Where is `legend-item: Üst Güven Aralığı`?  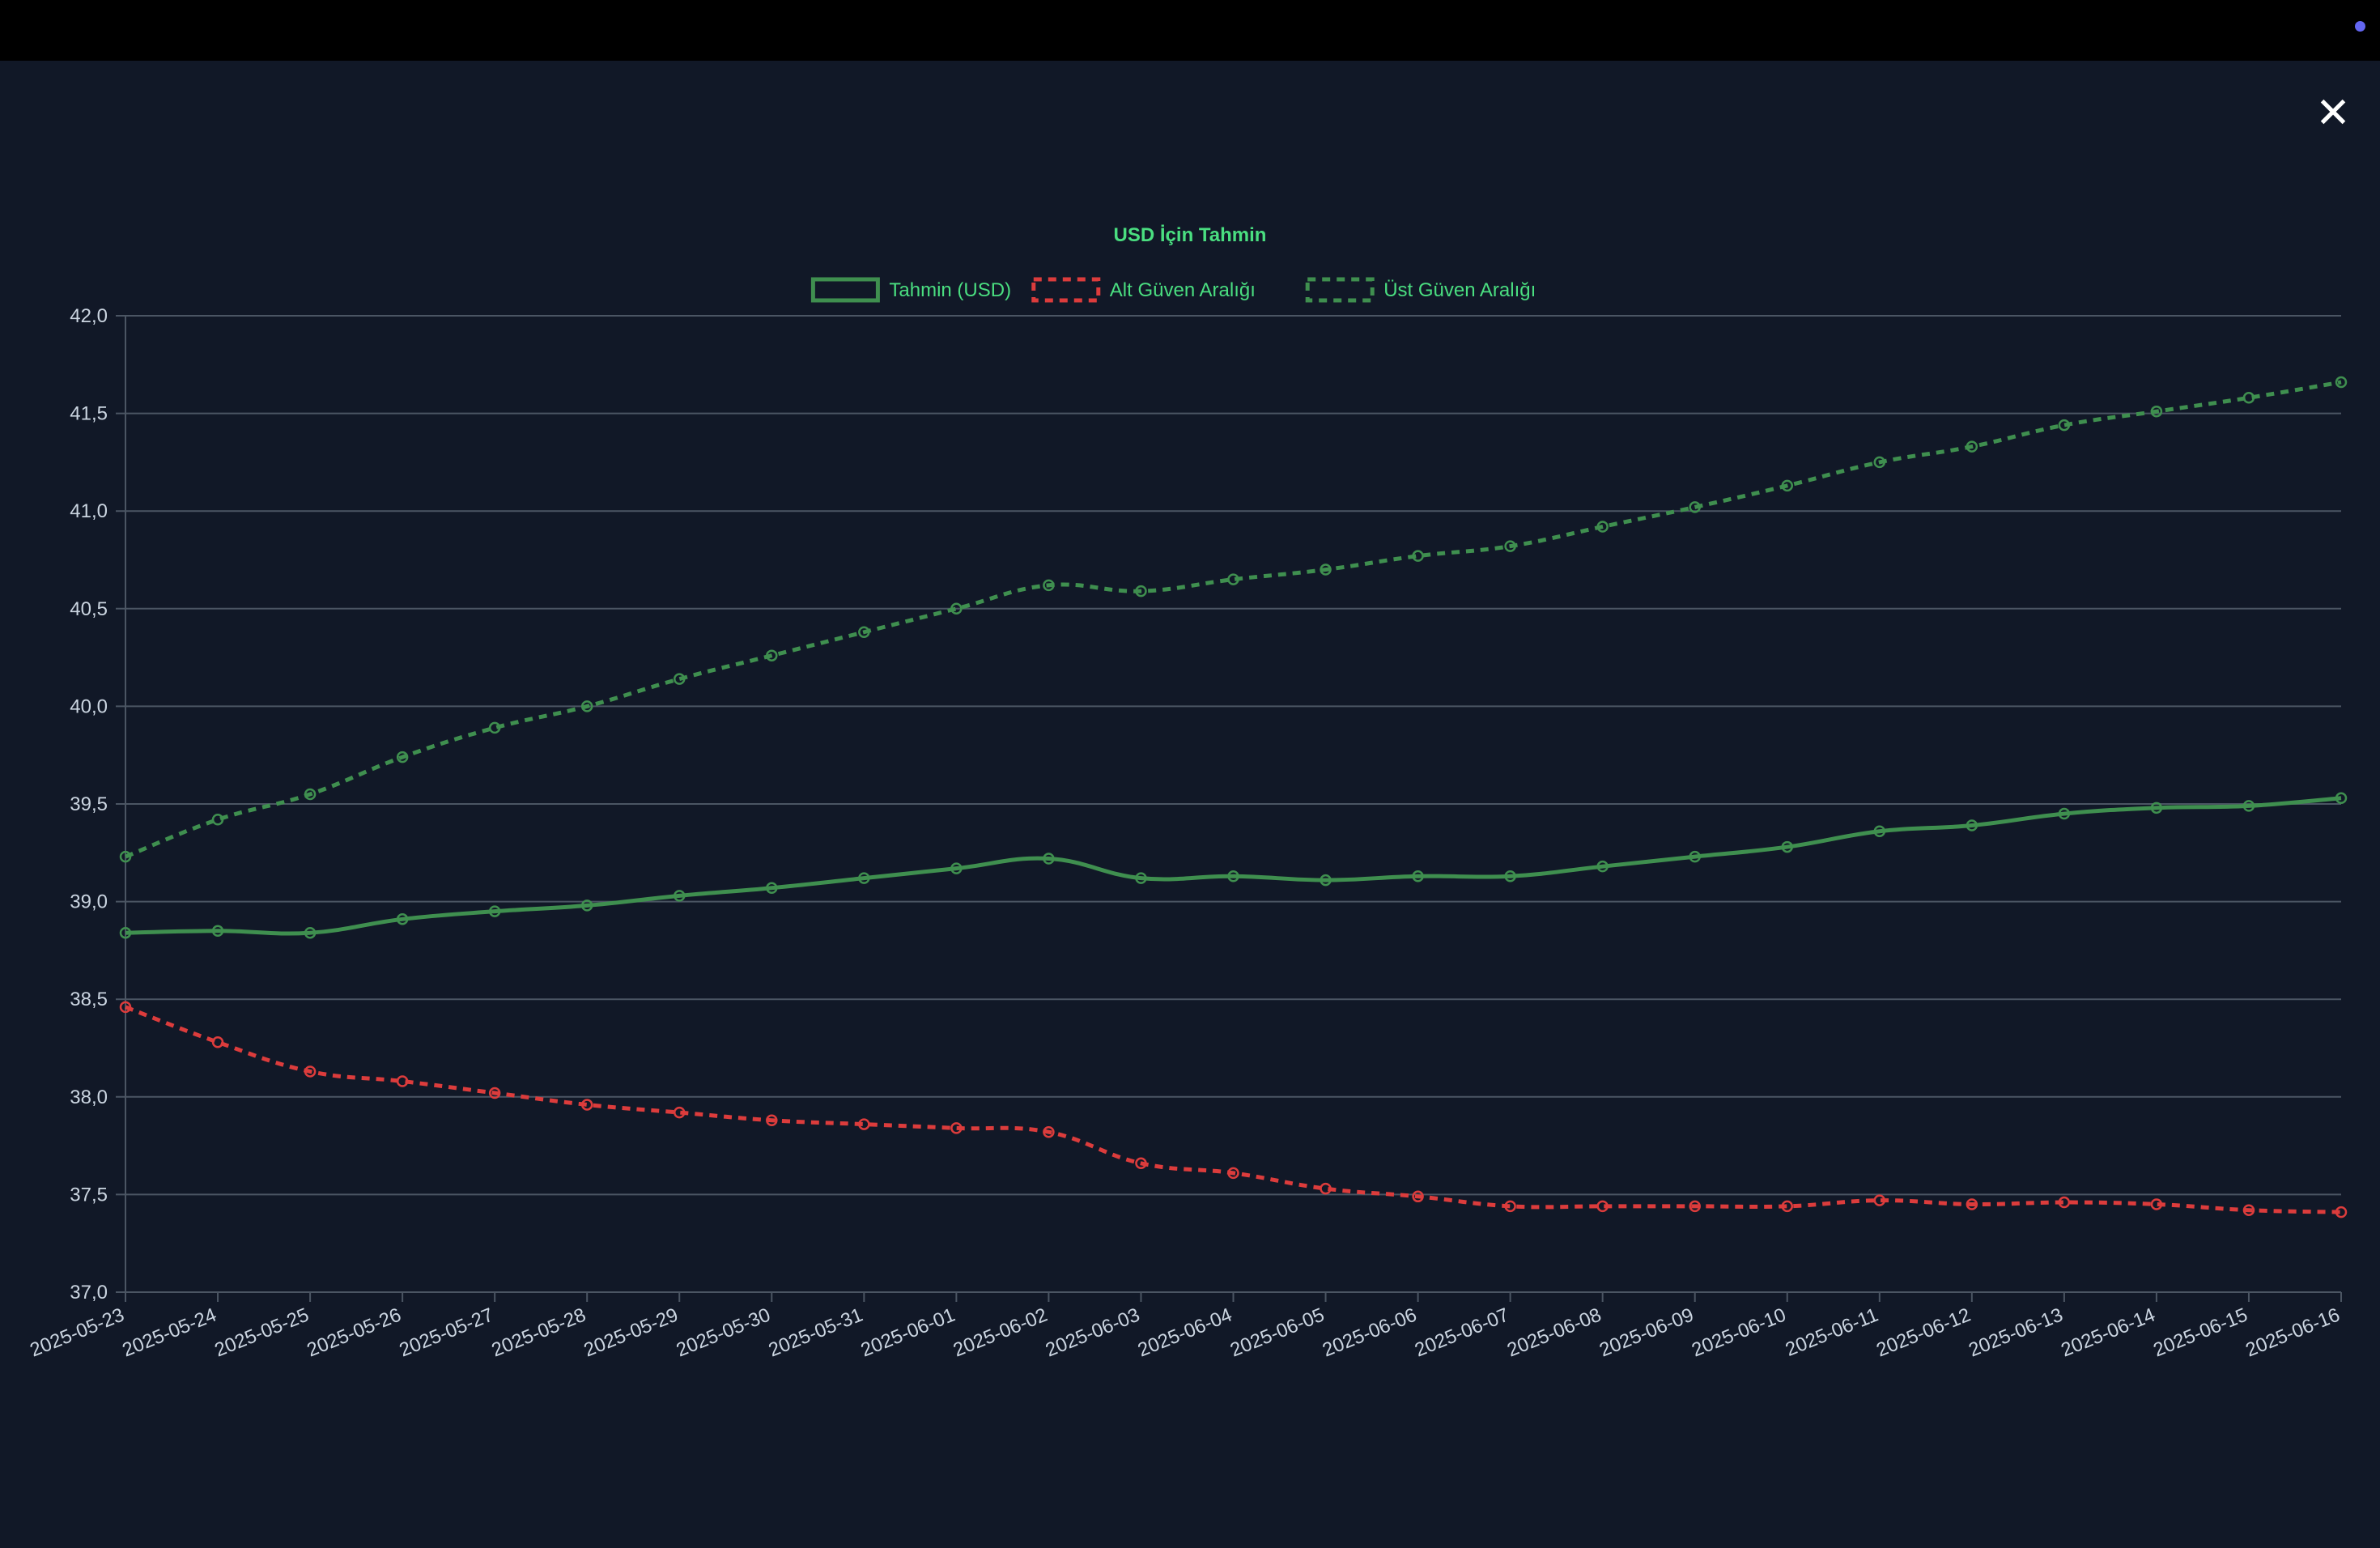
legend-item: Üst Güven Aralığı is located at coordinates (1420, 290).